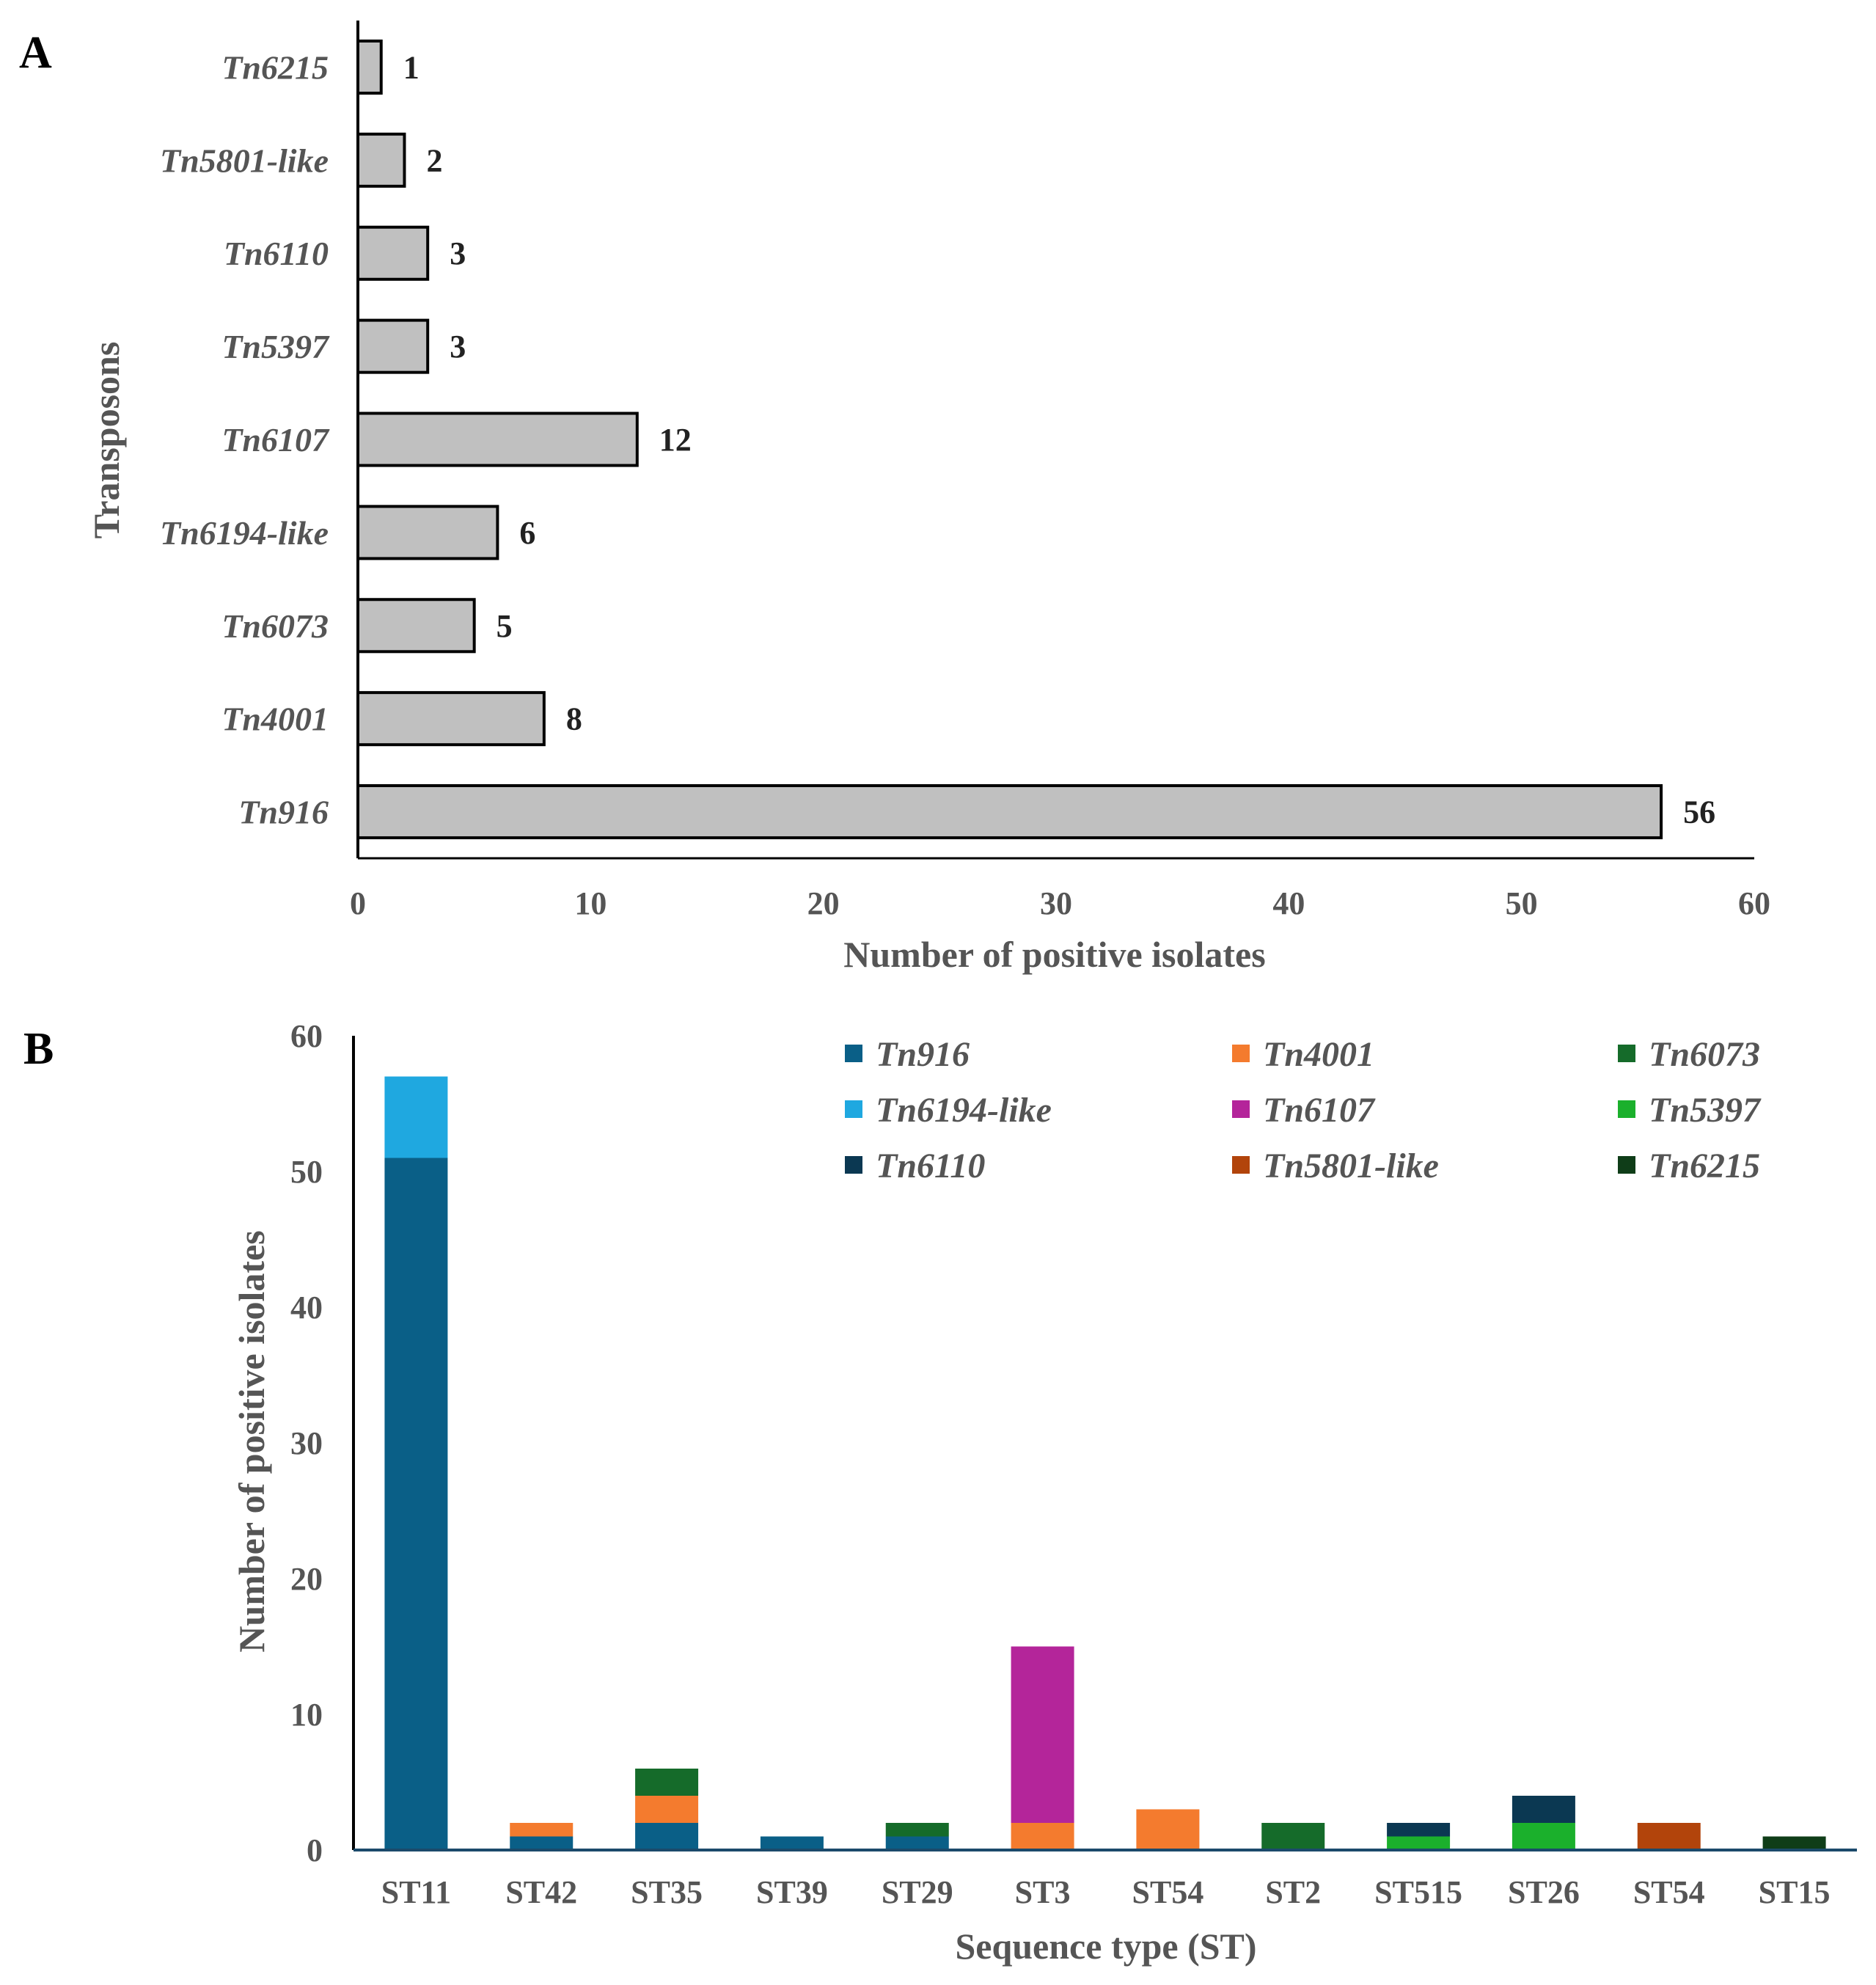  I want to click on legend-swatch-tn5397, so click(1626, 1109).